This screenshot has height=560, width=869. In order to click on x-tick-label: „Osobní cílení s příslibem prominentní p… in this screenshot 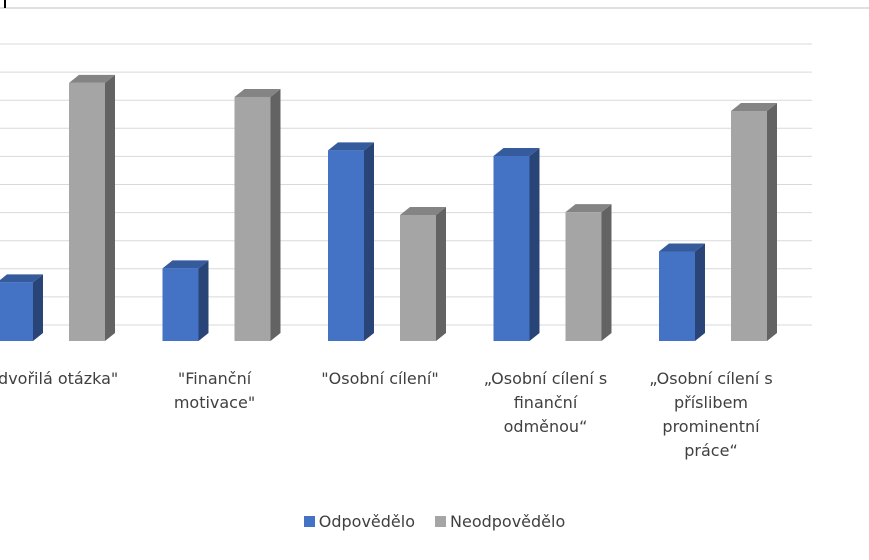, I will do `click(711, 414)`.